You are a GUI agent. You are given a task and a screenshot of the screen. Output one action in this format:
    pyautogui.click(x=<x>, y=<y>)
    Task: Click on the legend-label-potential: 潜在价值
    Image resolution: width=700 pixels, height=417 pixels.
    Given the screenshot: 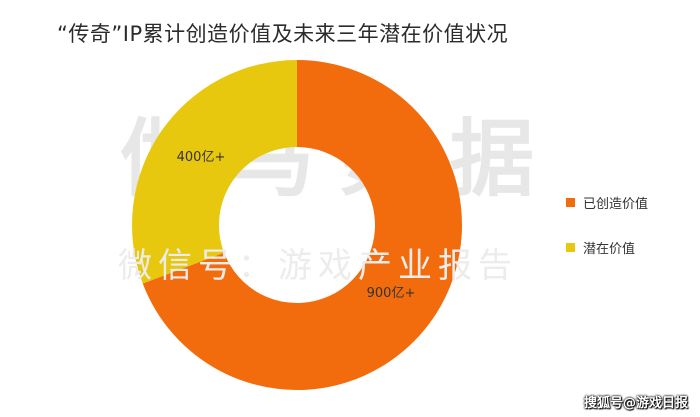 What is the action you would take?
    pyautogui.click(x=609, y=249)
    